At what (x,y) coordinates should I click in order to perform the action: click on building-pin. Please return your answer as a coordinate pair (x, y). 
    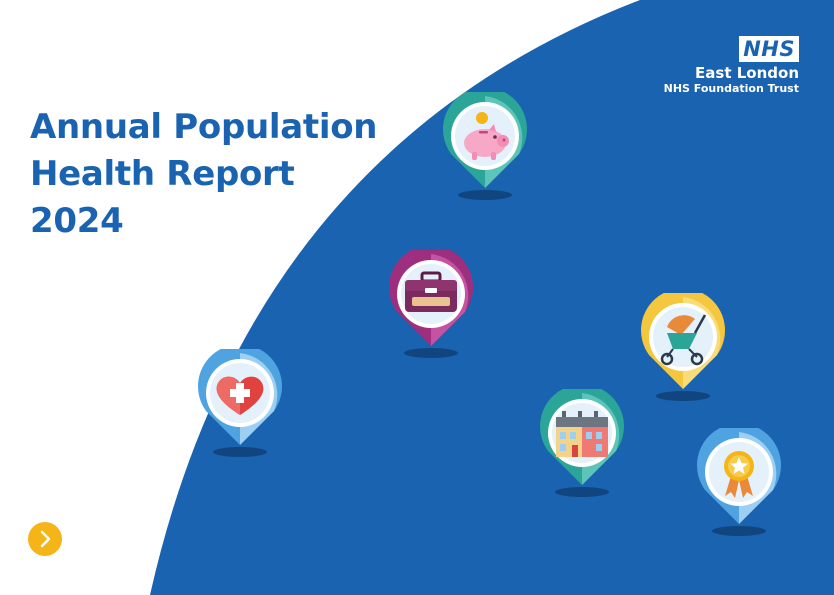
    Looking at the image, I should click on (582, 443).